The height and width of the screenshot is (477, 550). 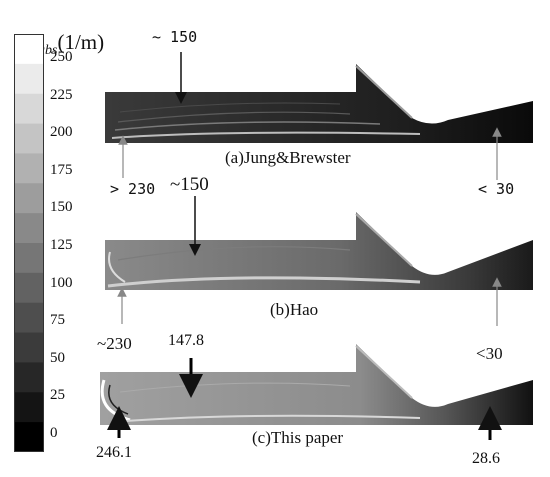 What do you see at coordinates (61, 132) in the screenshot?
I see `colorbar-tick-label: 200` at bounding box center [61, 132].